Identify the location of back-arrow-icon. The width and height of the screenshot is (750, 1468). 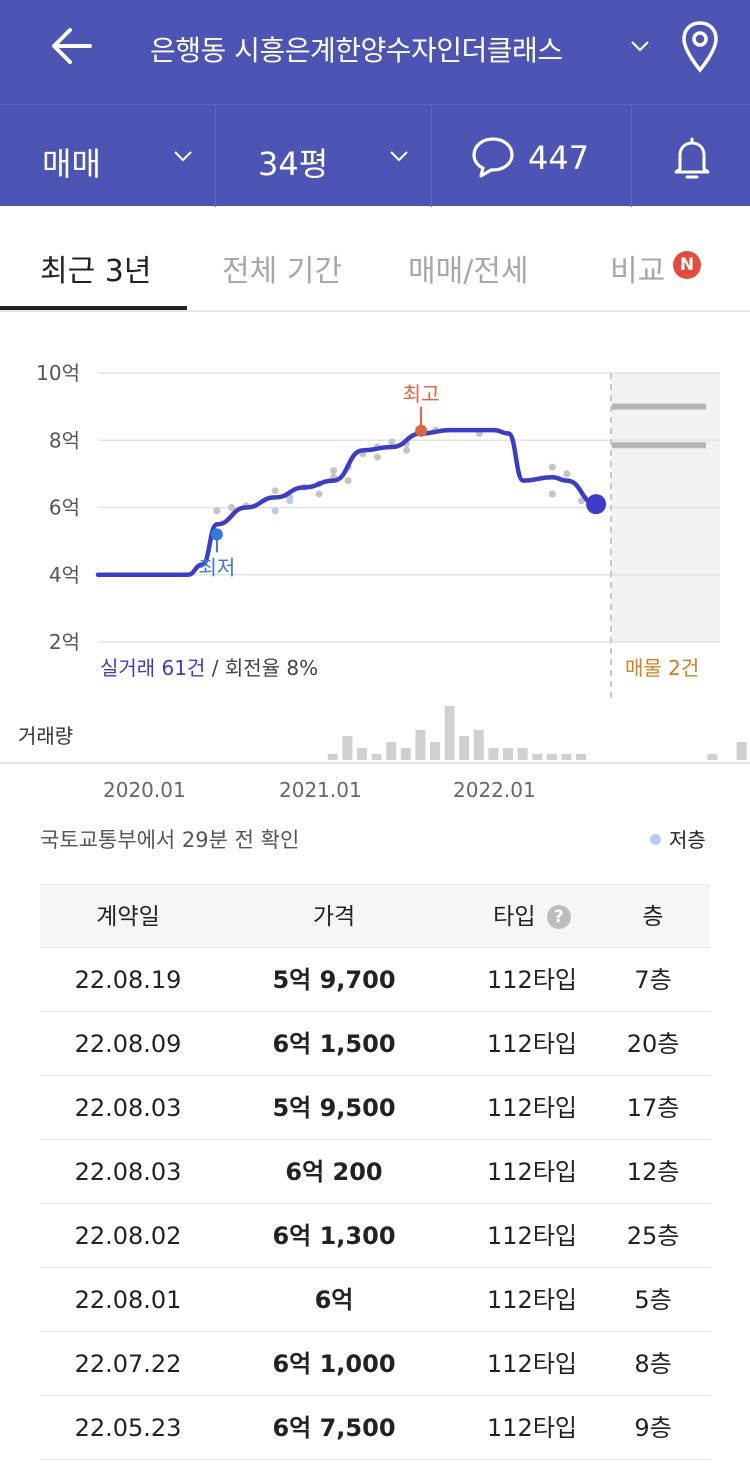
(72, 46).